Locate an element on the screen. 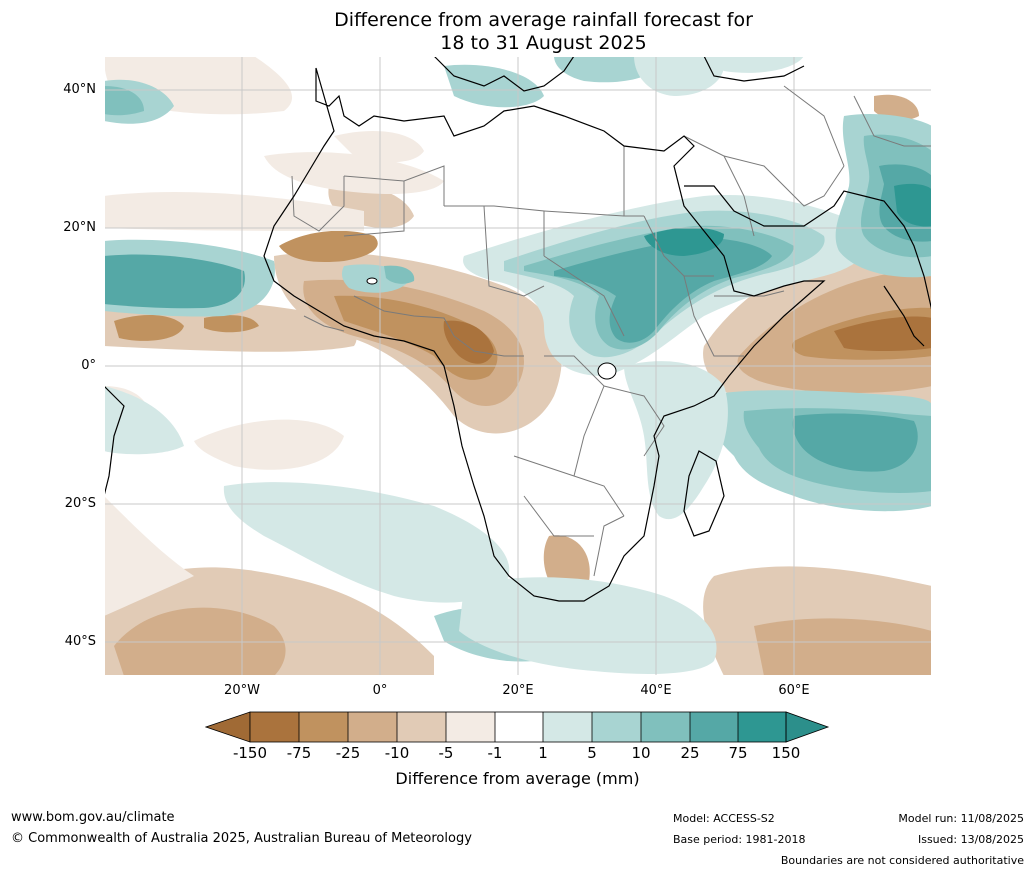  colorbar-extend-low is located at coordinates (228, 727).